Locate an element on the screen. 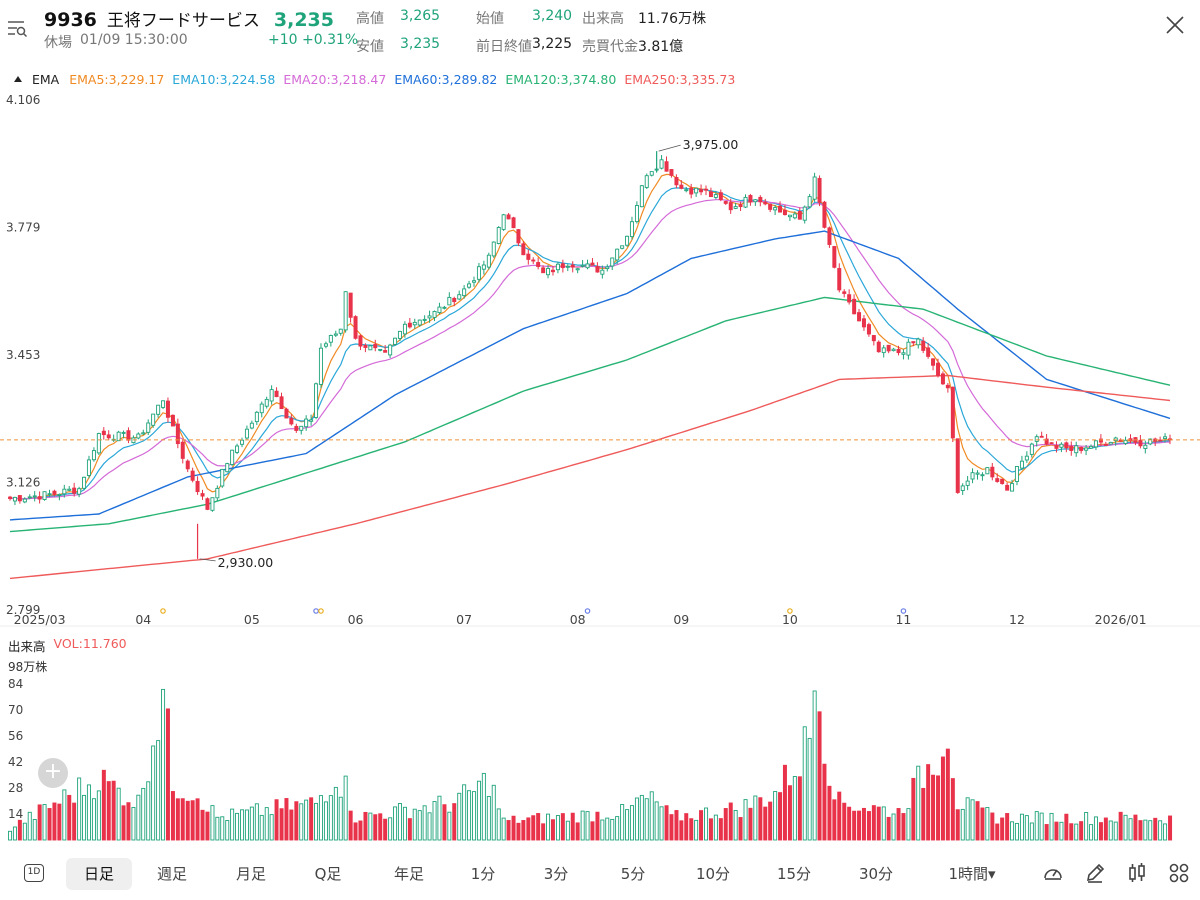  timeframe-tab: 年足 is located at coordinates (408, 874).